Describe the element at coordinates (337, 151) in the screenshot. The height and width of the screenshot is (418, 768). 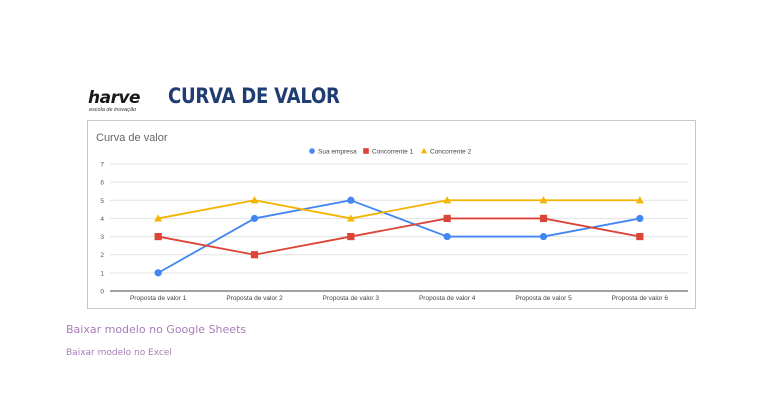
I see `legend-label: Sua empresa` at that location.